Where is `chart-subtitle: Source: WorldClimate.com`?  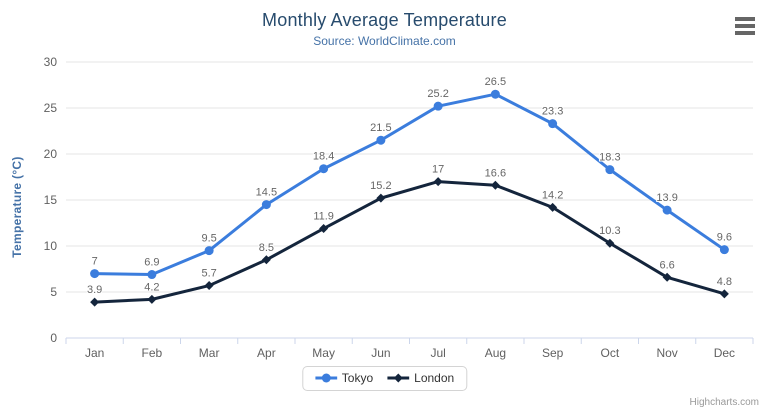 chart-subtitle: Source: WorldClimate.com is located at coordinates (384, 41).